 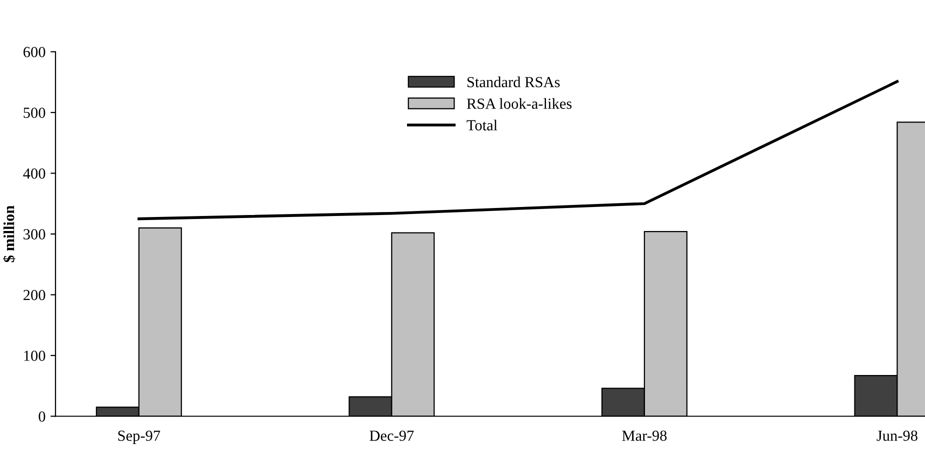 I want to click on y-axis-title: $ million, so click(x=9, y=234).